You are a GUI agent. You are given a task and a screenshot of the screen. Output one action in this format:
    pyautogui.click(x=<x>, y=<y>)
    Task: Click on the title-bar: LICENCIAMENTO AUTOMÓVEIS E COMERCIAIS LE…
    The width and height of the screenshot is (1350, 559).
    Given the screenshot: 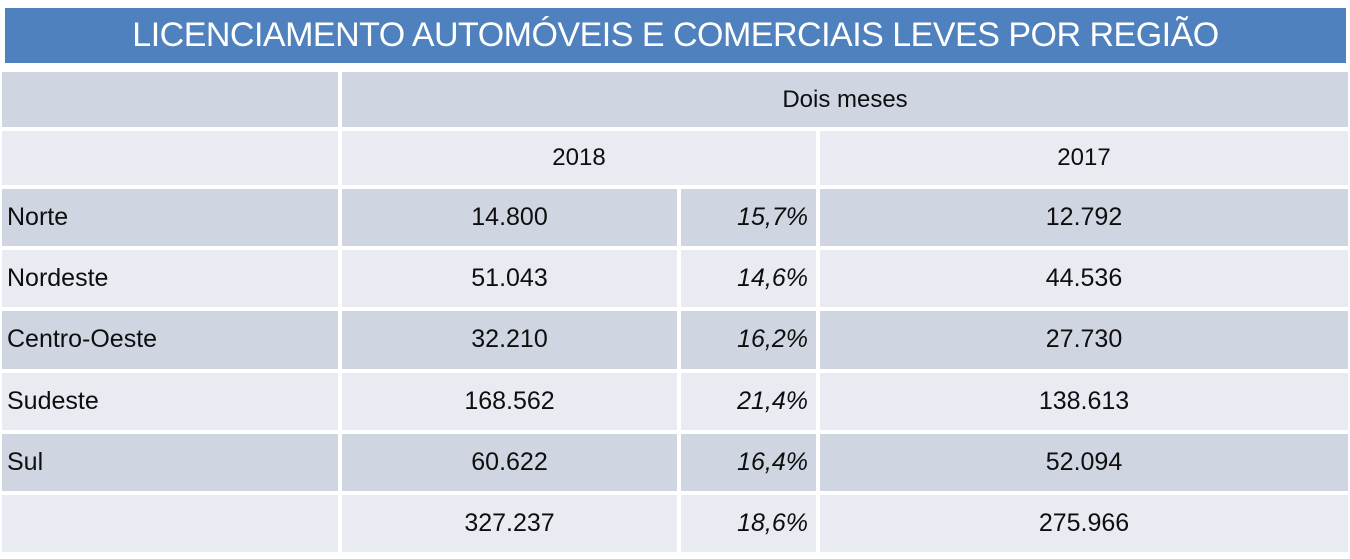 What is the action you would take?
    pyautogui.click(x=675, y=35)
    